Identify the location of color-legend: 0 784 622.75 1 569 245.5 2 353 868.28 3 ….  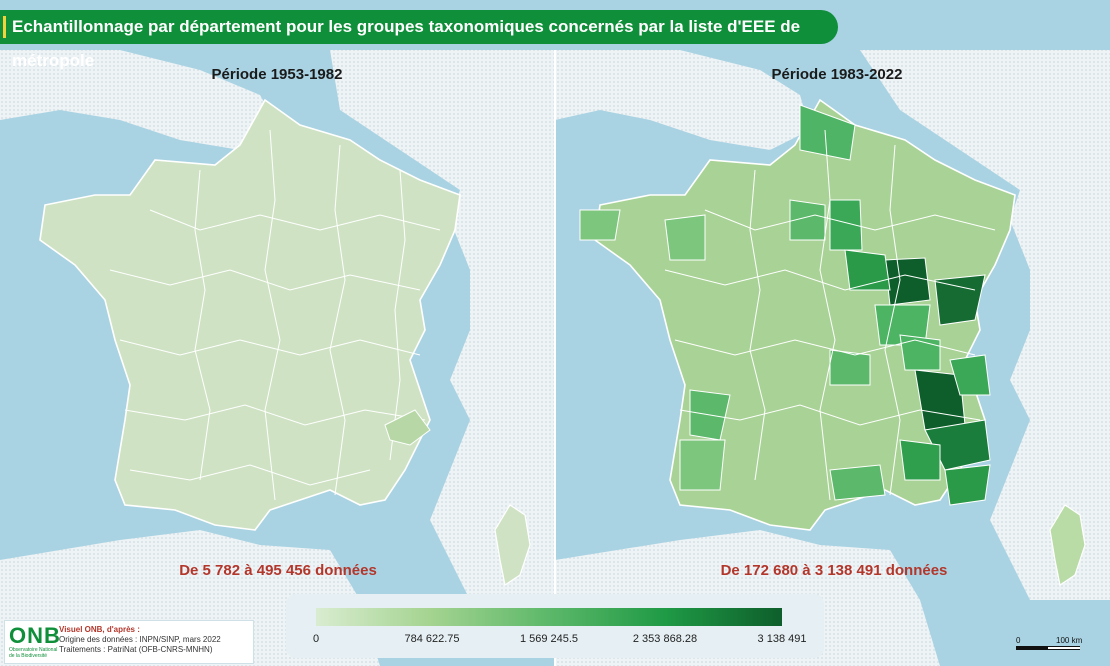
(555, 626).